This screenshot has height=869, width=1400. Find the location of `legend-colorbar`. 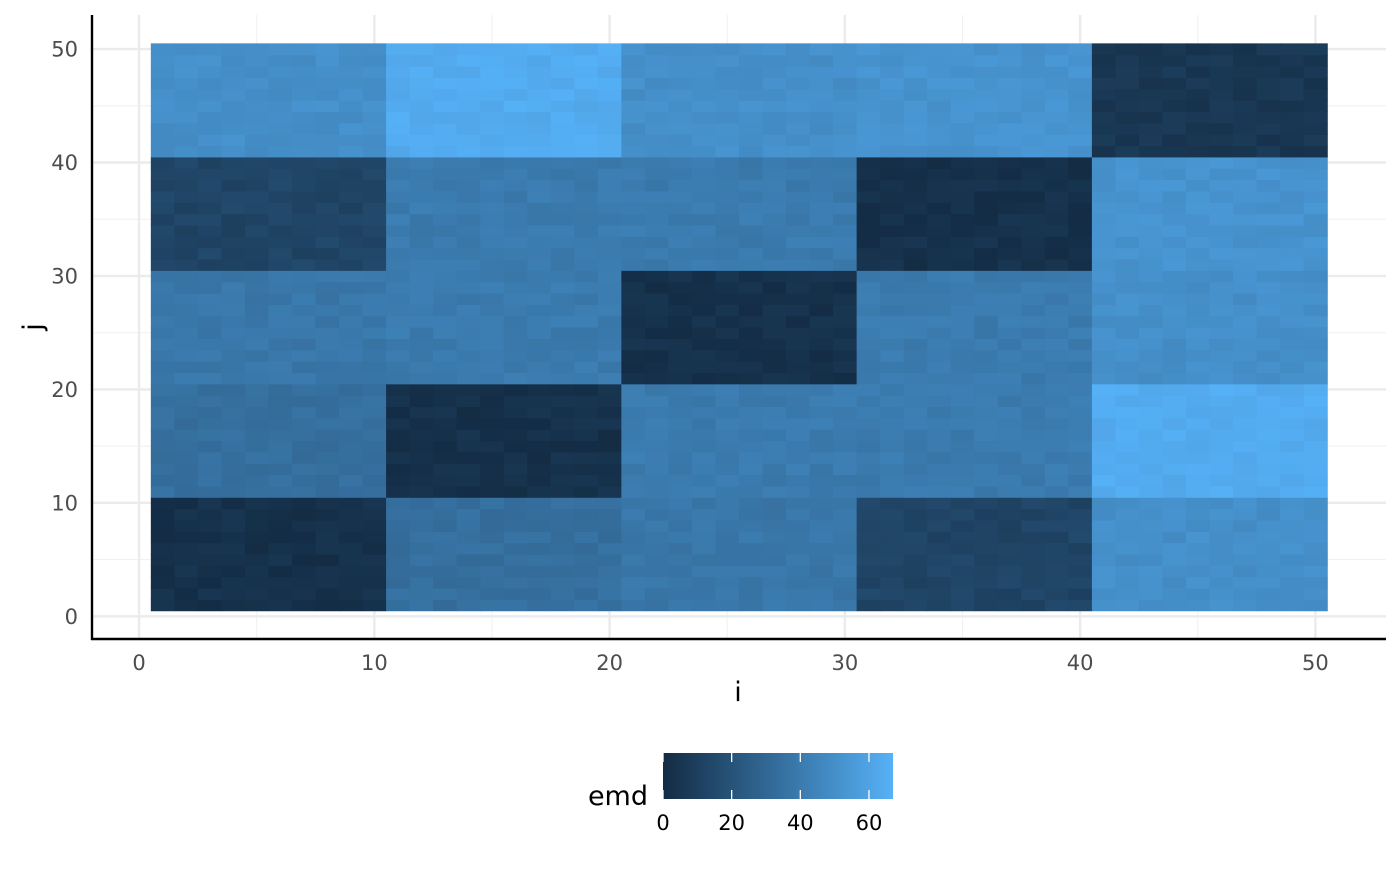

legend-colorbar is located at coordinates (778, 776).